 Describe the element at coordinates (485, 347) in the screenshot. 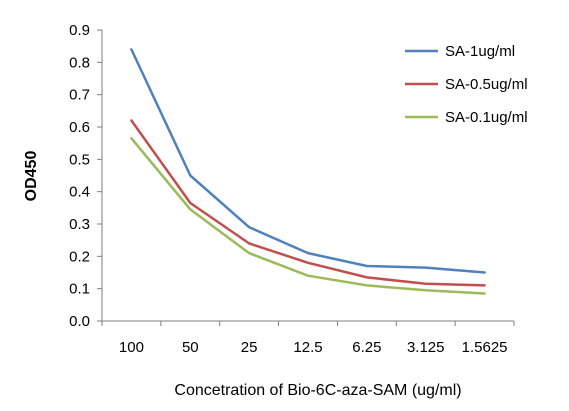

I see `x-tick-label: 1.5625` at that location.